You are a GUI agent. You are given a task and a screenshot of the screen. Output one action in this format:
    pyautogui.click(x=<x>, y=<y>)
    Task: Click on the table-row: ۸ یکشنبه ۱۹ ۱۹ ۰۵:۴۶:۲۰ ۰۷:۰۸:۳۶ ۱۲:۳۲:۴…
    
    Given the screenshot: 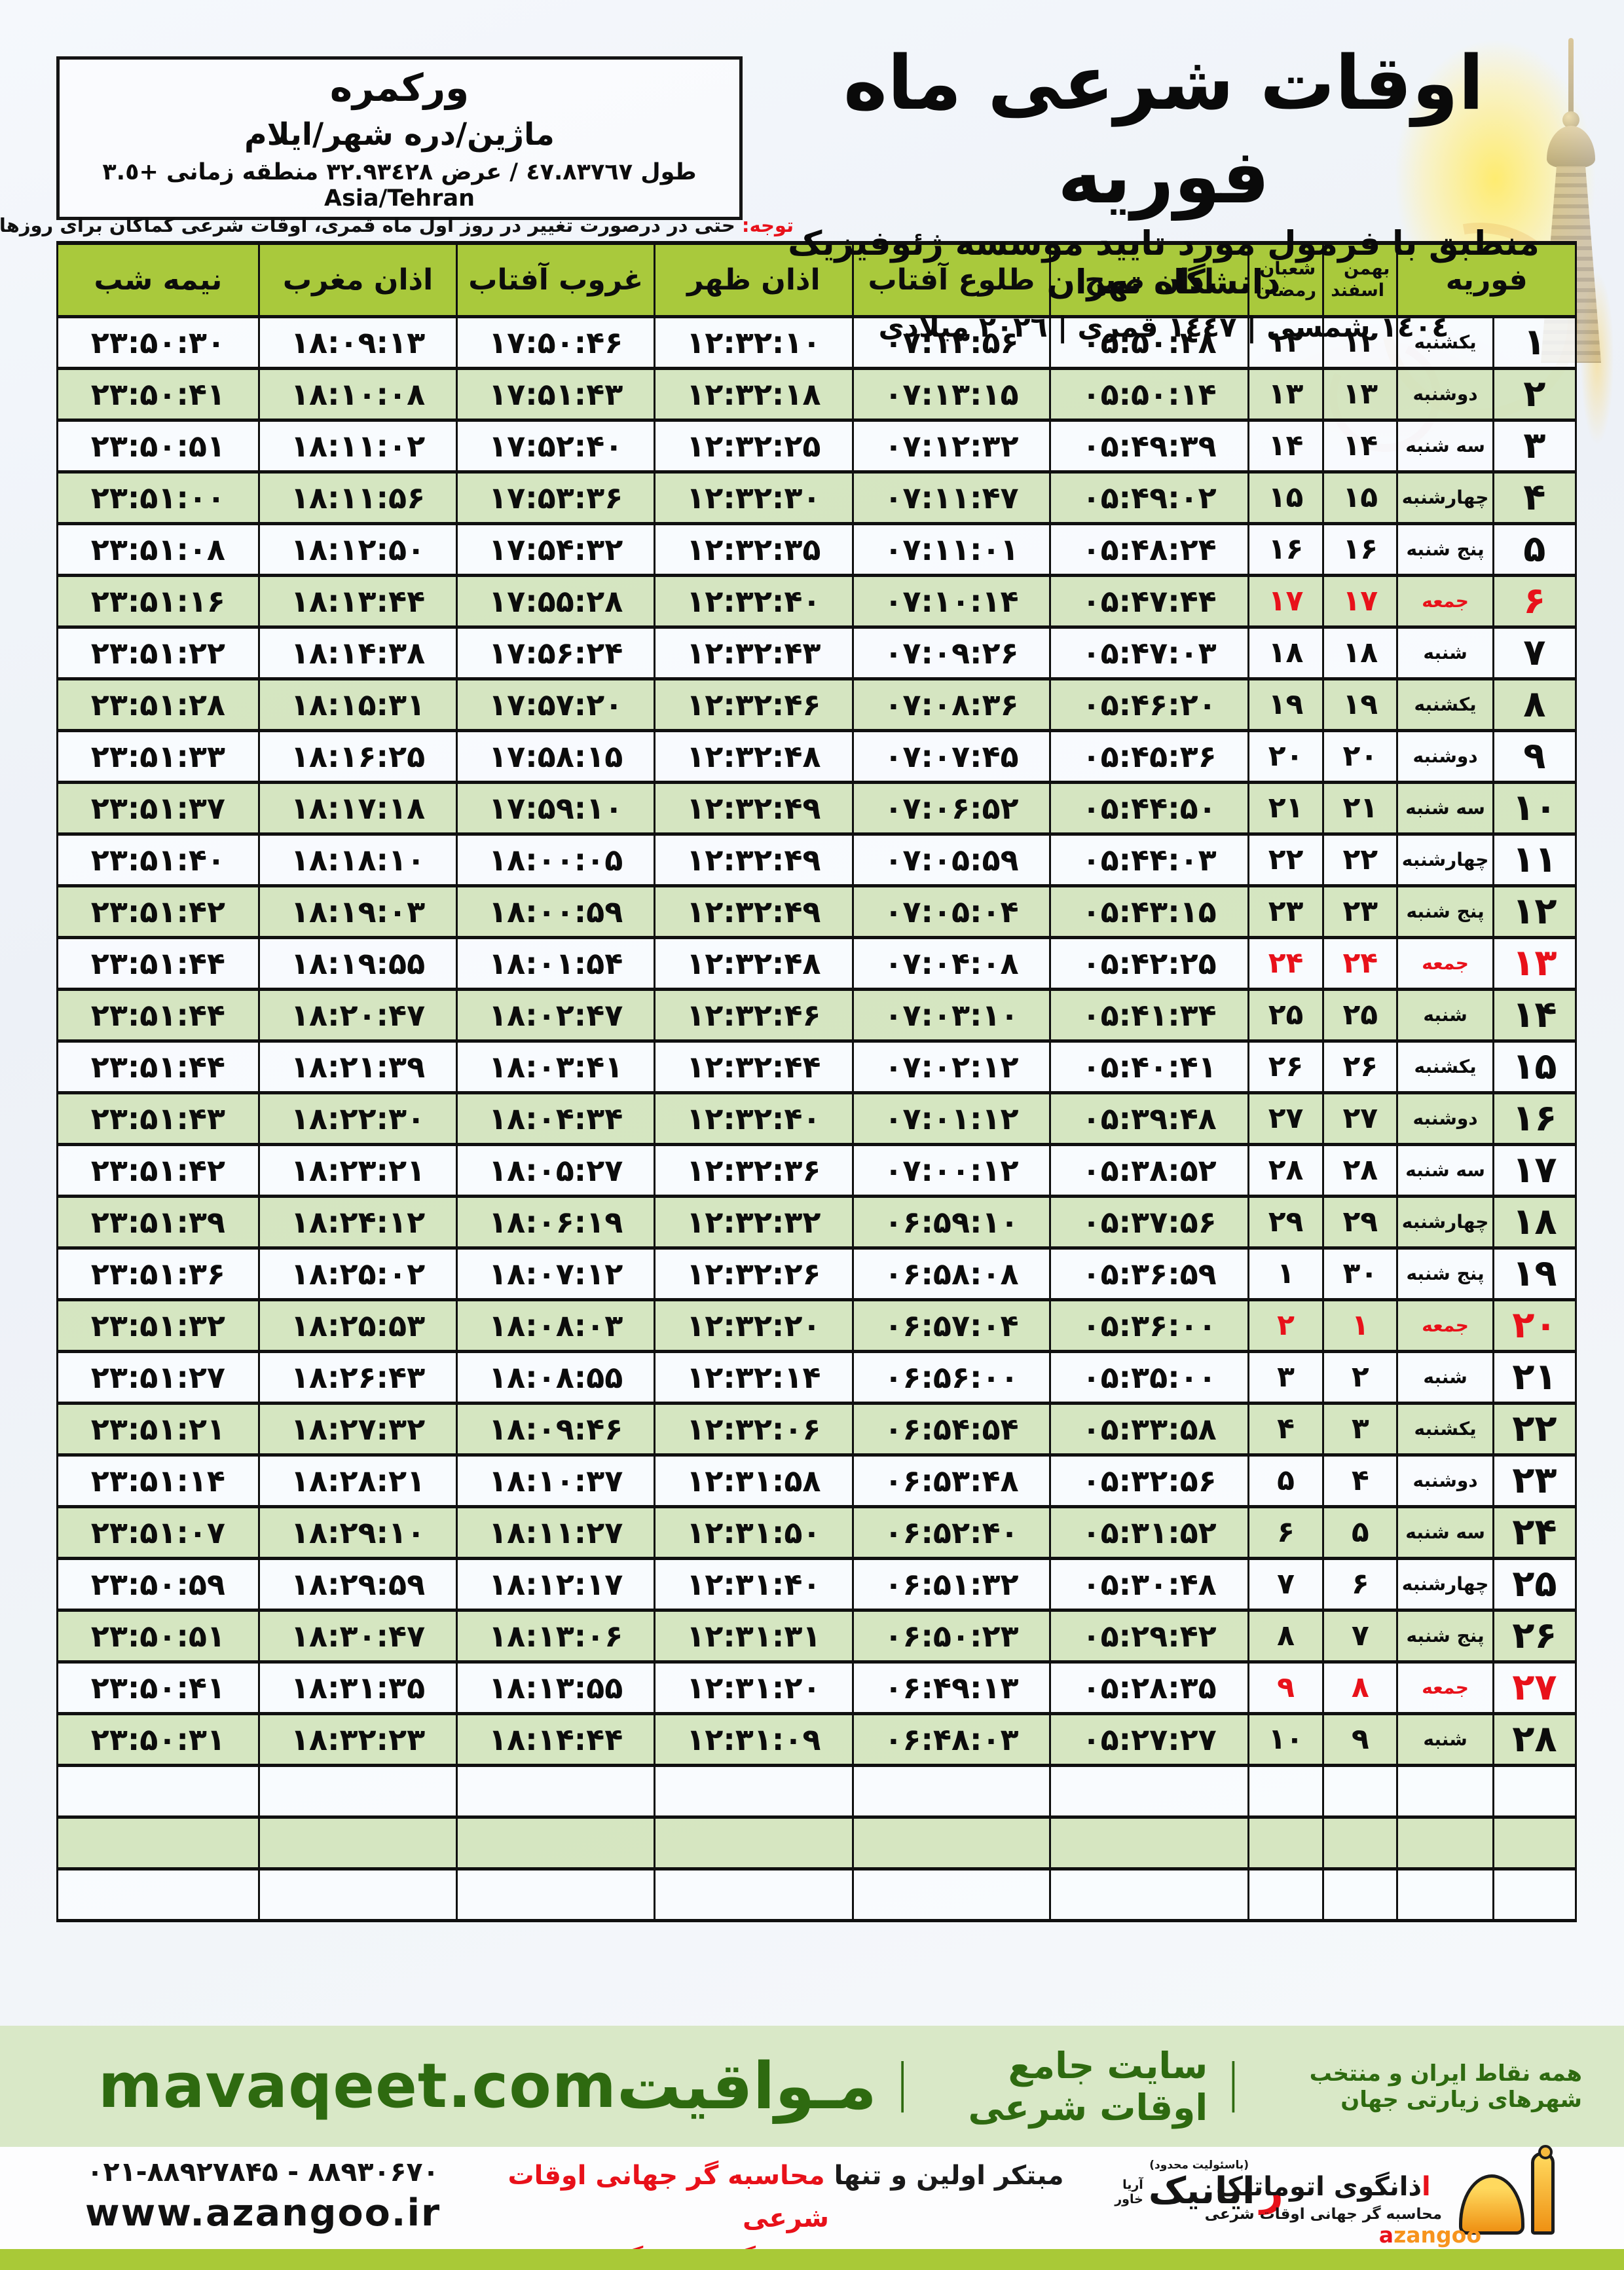 What is the action you would take?
    pyautogui.click(x=817, y=704)
    